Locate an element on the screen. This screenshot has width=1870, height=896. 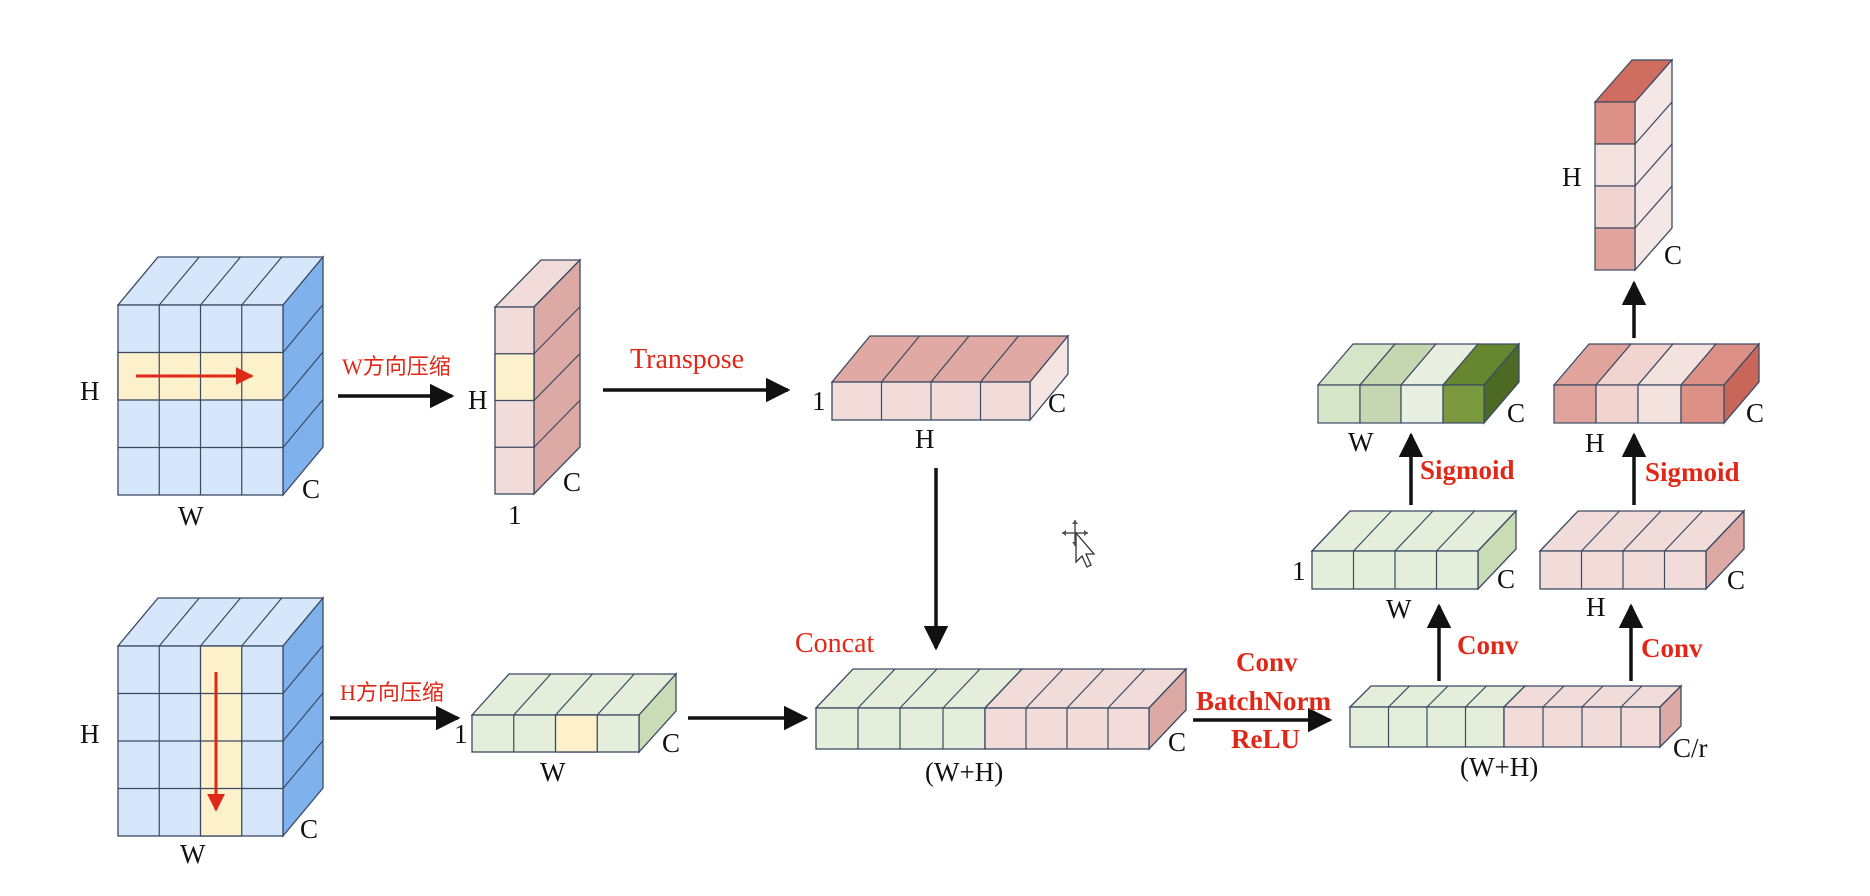
reduced-size-label: (W+H) is located at coordinates (1499, 767).